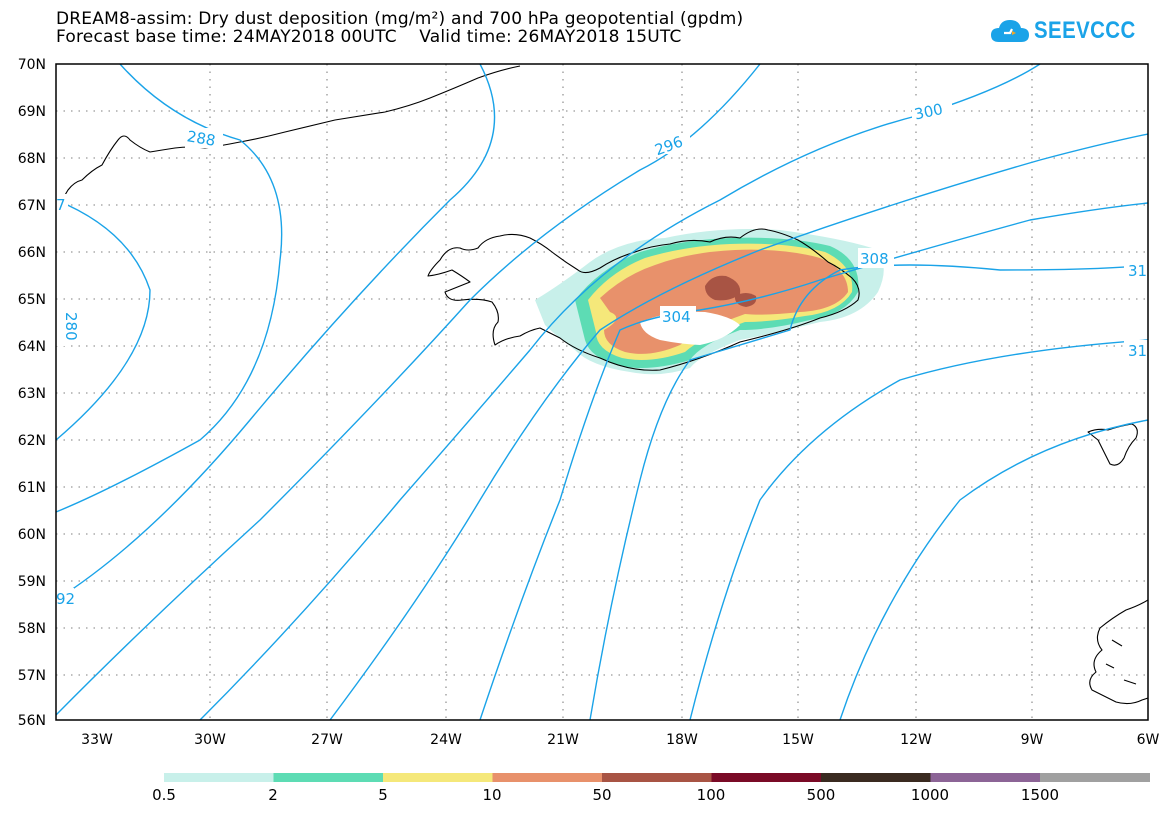  What do you see at coordinates (65, 599) in the screenshot?
I see `contour-label: 92` at bounding box center [65, 599].